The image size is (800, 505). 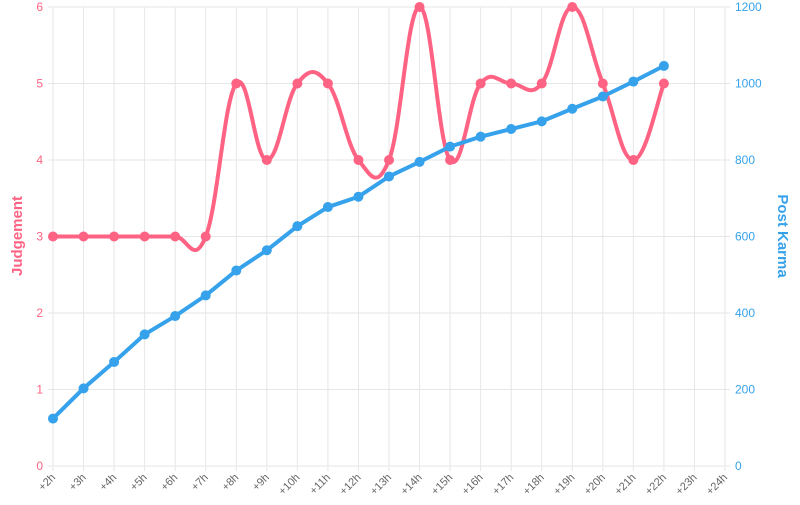 What do you see at coordinates (745, 313) in the screenshot?
I see `y-tick-label-right: 400` at bounding box center [745, 313].